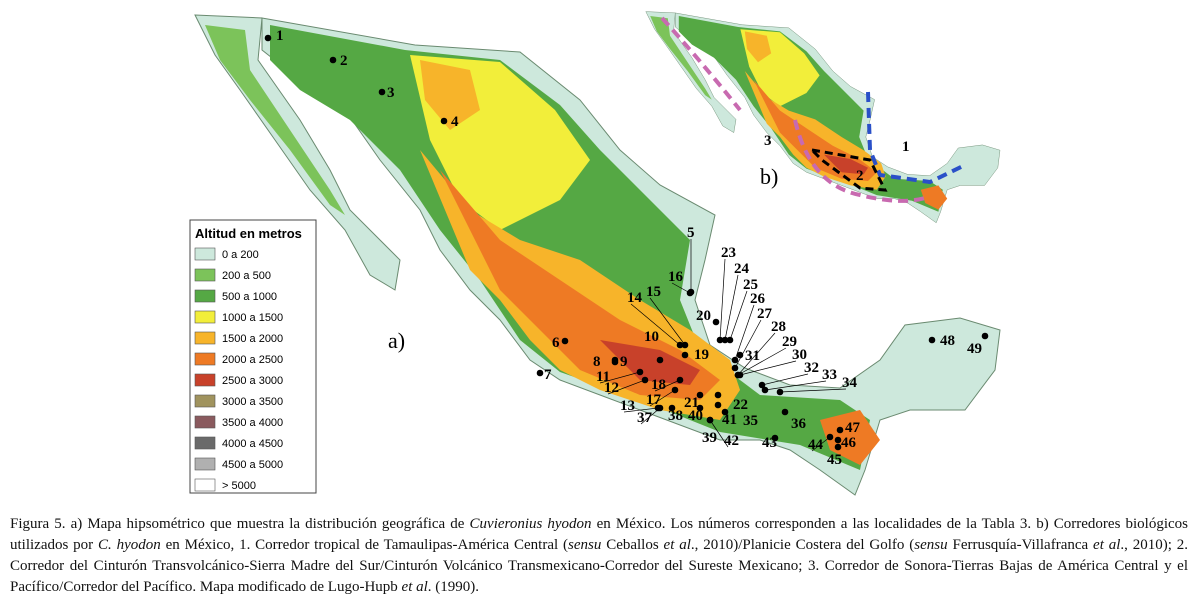 The image size is (1198, 607). I want to click on locality-label: 39, so click(709, 438).